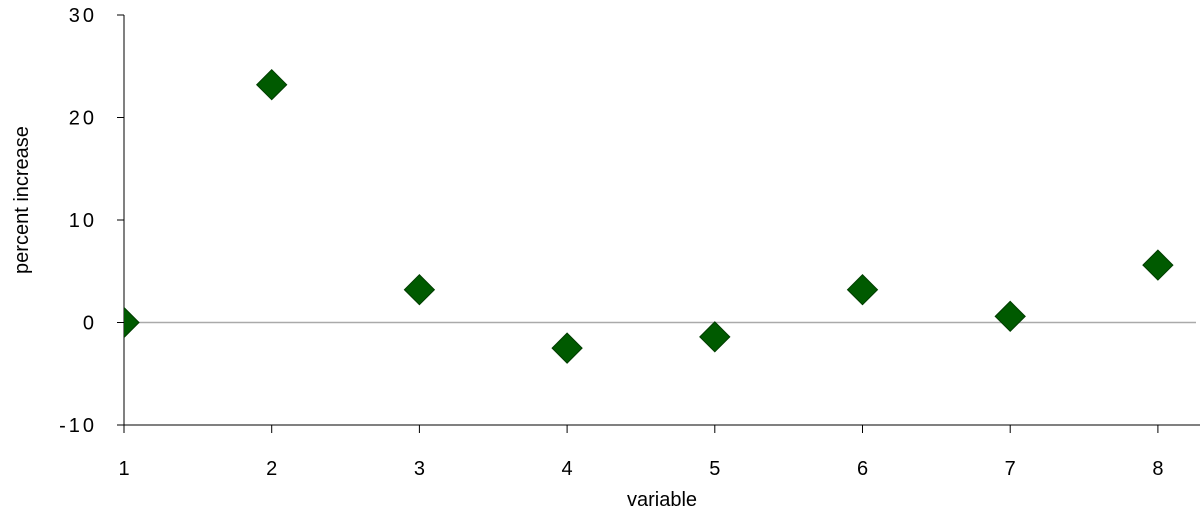  I want to click on y-tick-label: 10, so click(83, 221).